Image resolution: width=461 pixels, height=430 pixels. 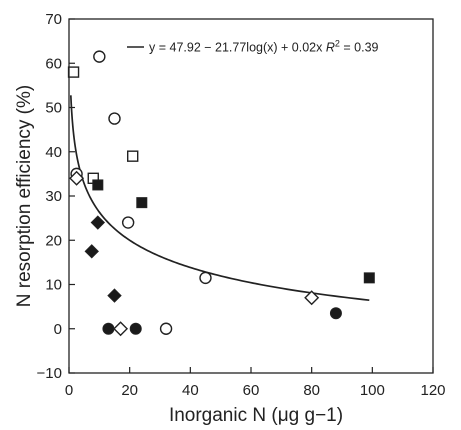 What do you see at coordinates (359, 48) in the screenshot?
I see `legend-r2-value: = 0.39` at bounding box center [359, 48].